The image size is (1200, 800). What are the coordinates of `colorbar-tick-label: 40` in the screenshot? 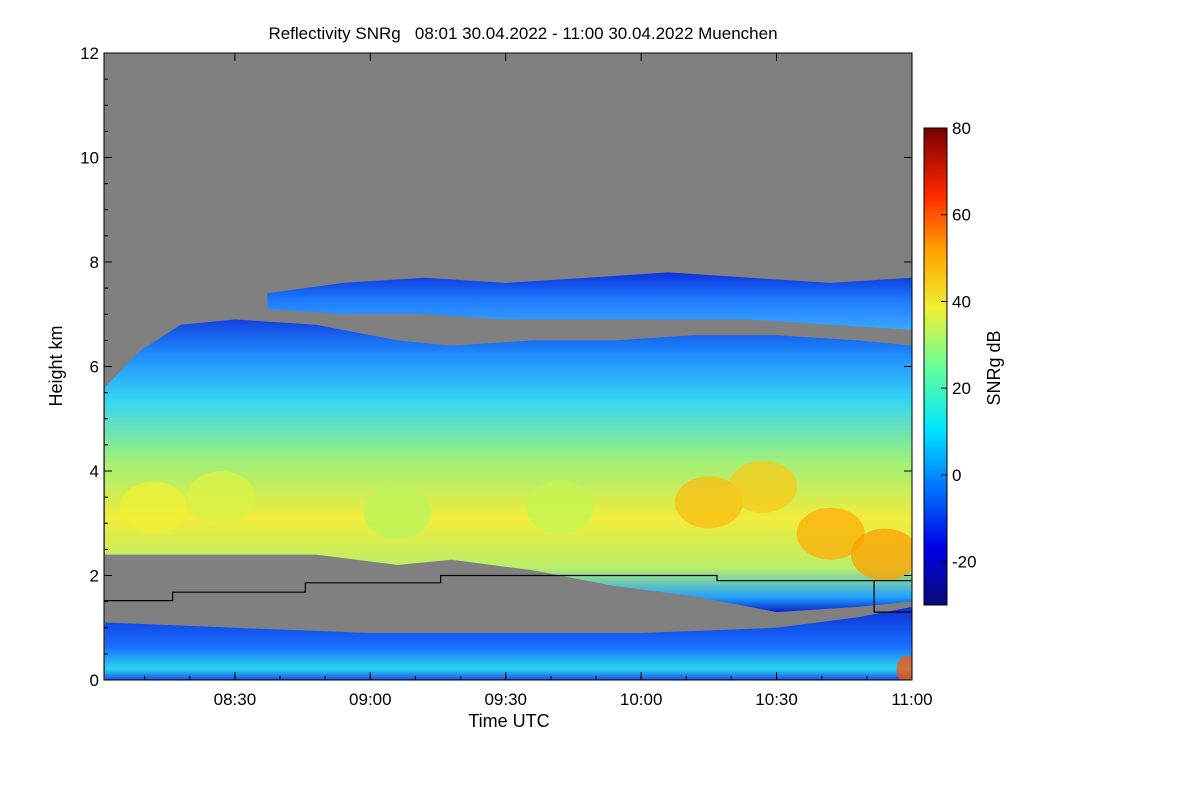 It's located at (961, 301).